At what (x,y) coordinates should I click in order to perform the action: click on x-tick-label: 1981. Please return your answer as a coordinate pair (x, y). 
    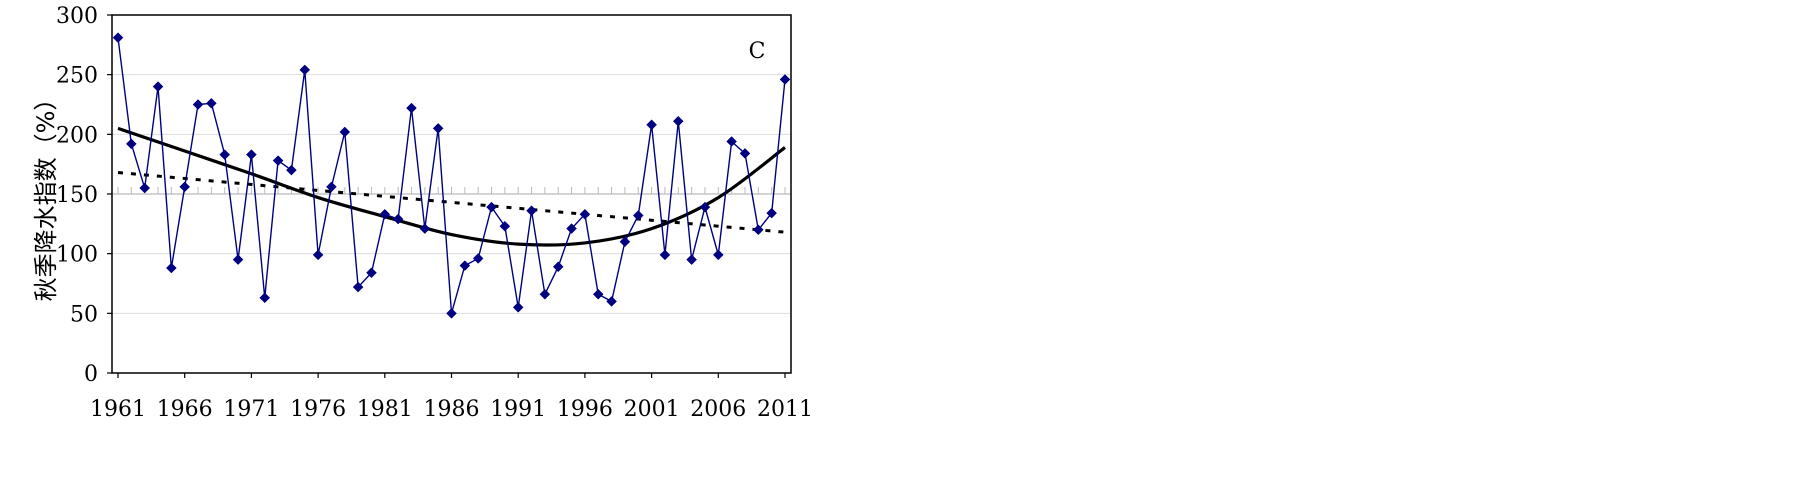
    Looking at the image, I should click on (385, 409).